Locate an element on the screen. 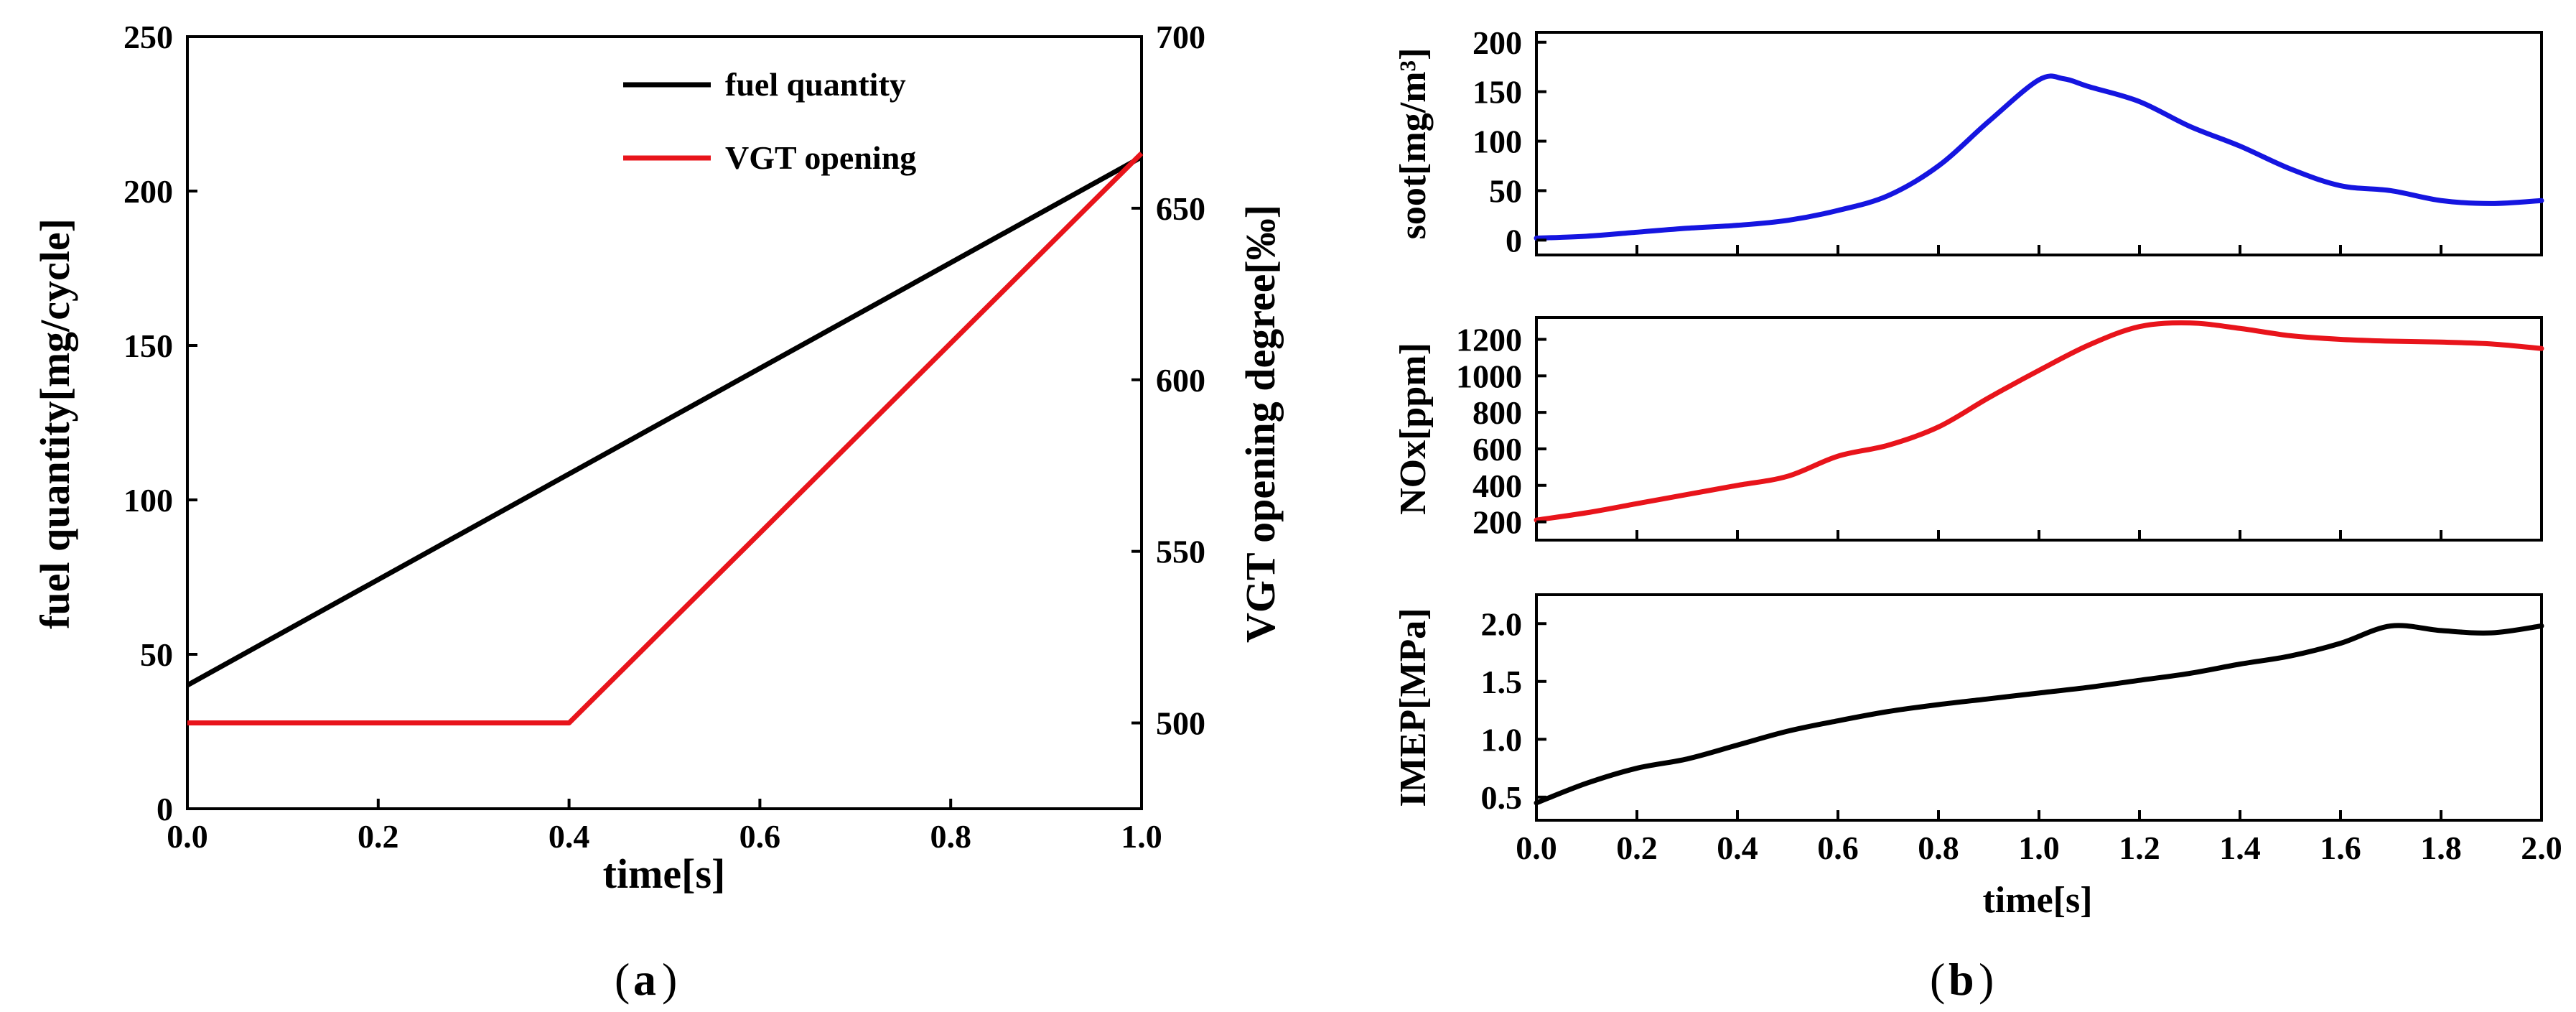 The height and width of the screenshot is (1012, 2576). x-tick-label: 1.4 is located at coordinates (2240, 848).